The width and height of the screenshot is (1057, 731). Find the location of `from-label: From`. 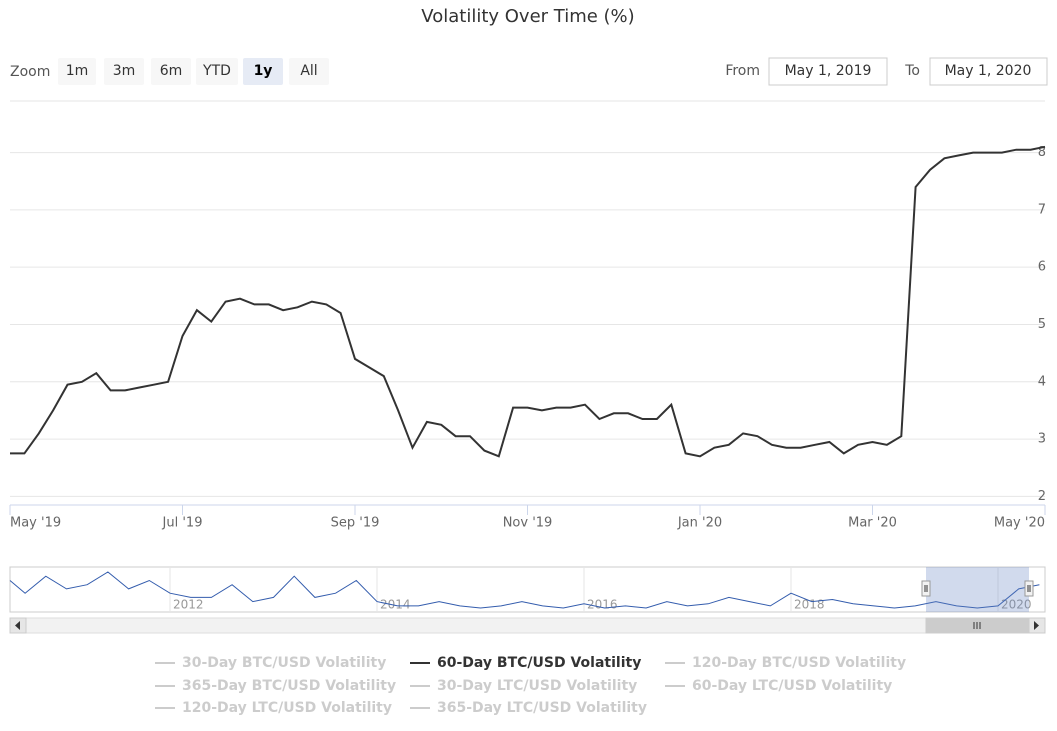

from-label: From is located at coordinates (742, 71).